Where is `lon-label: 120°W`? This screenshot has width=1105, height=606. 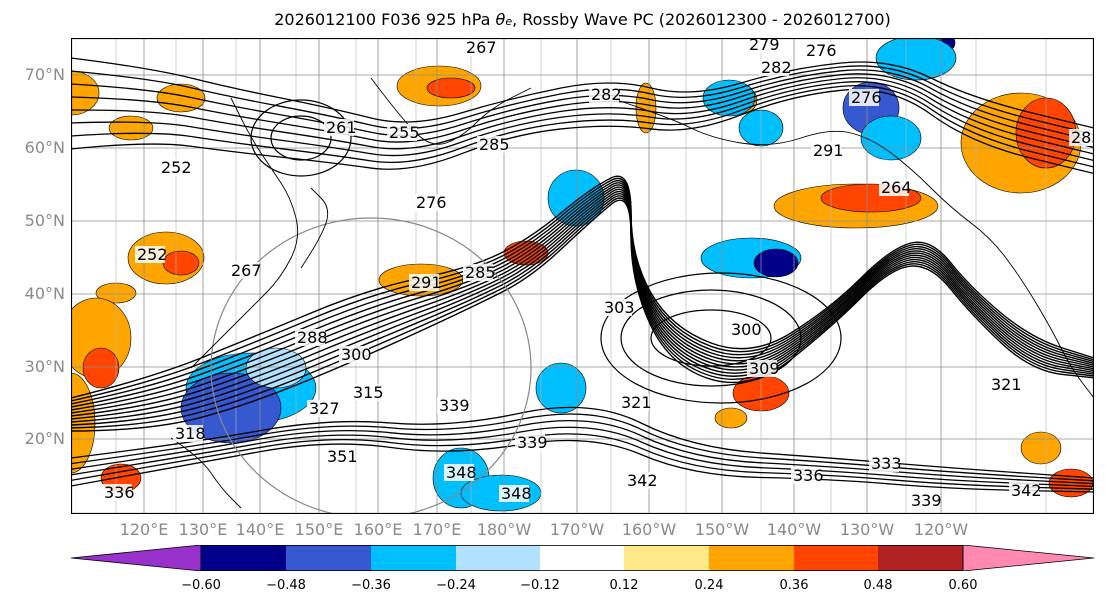
lon-label: 120°W is located at coordinates (941, 529).